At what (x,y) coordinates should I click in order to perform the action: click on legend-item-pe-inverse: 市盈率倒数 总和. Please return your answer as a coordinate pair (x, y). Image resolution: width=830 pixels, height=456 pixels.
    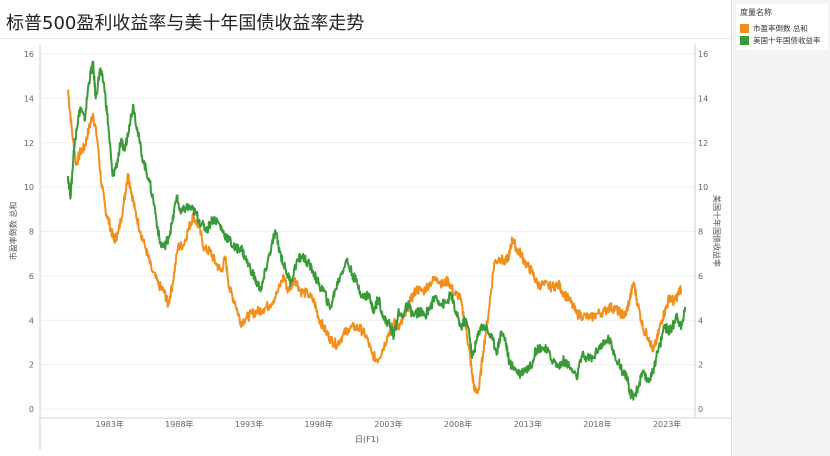
    Looking at the image, I should click on (784, 28).